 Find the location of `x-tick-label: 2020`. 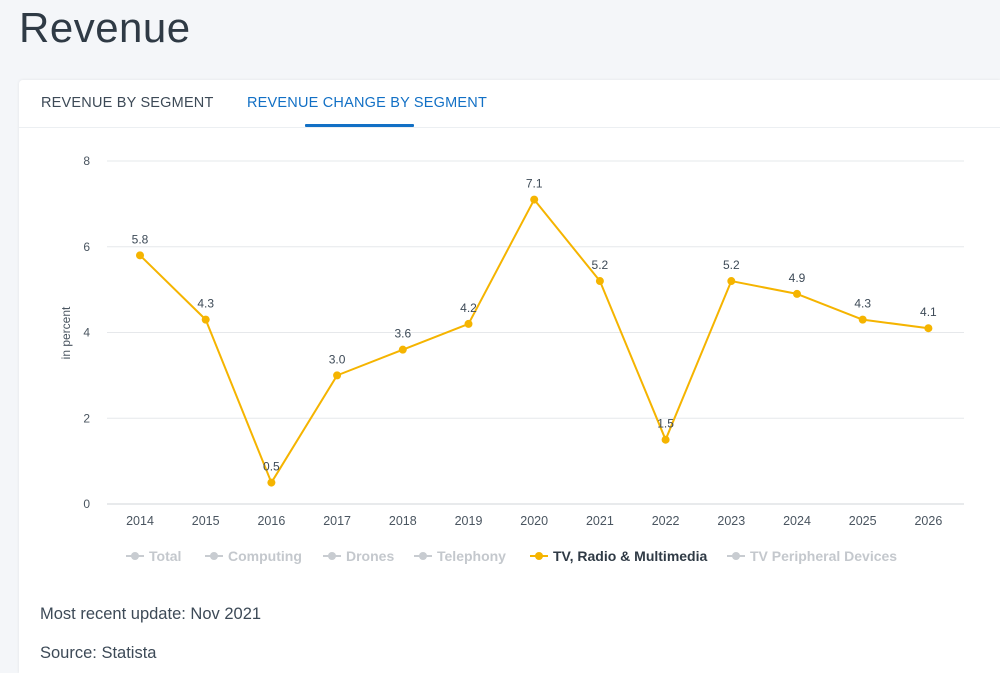

x-tick-label: 2020 is located at coordinates (534, 521).